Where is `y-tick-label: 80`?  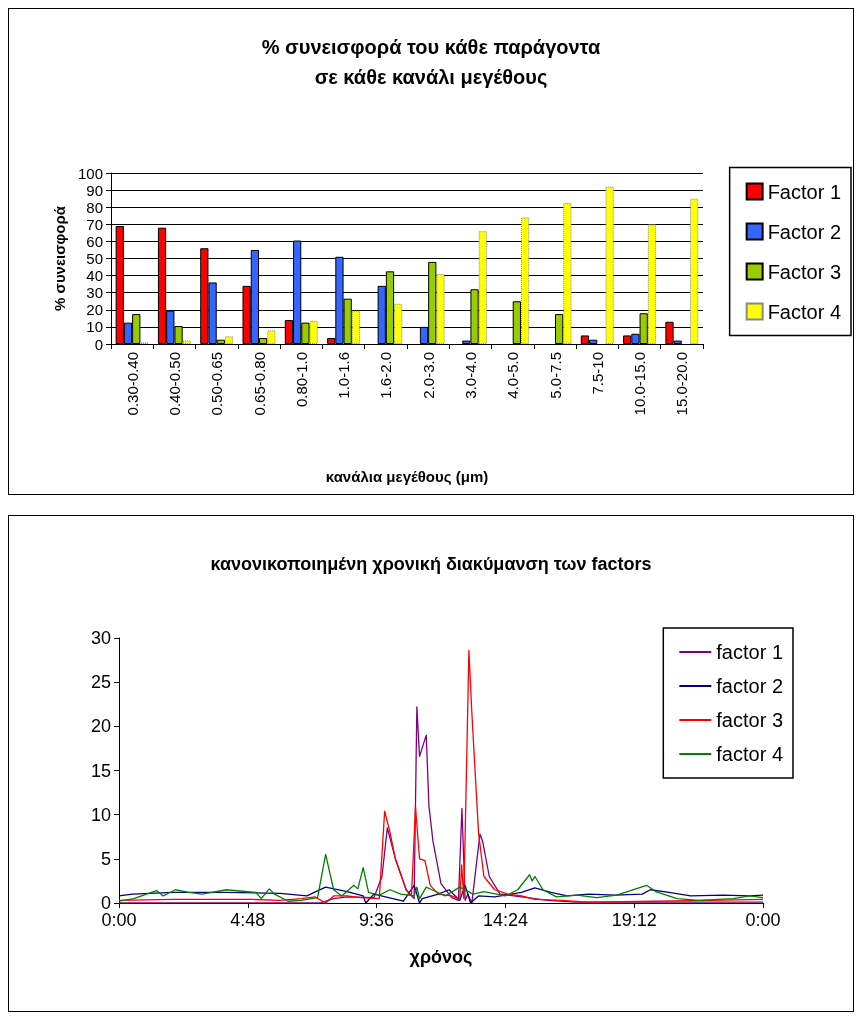 y-tick-label: 80 is located at coordinates (94, 207).